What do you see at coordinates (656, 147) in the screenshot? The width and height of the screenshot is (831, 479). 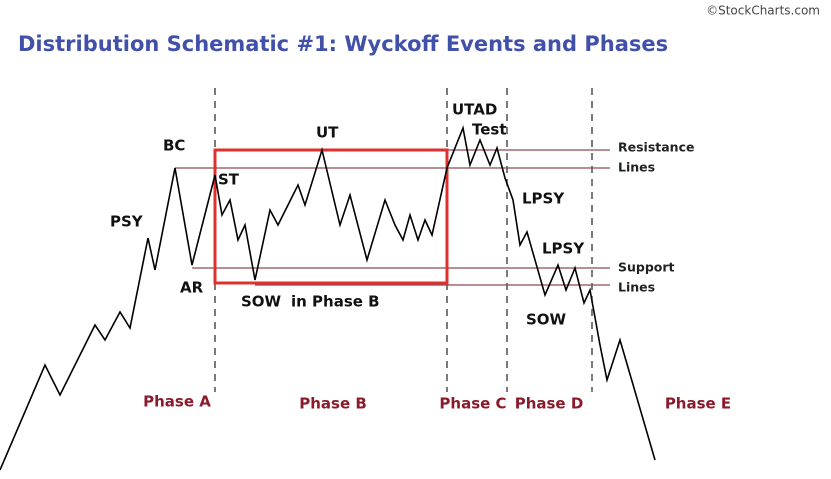 I see `line-label: Resistance` at bounding box center [656, 147].